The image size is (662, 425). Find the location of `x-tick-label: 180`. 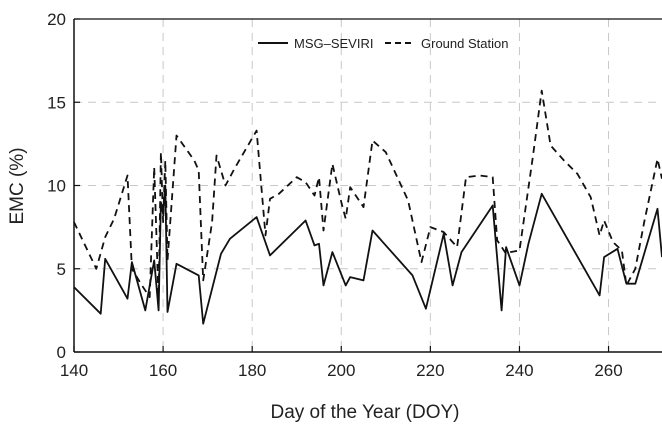

x-tick-label: 180 is located at coordinates (252, 370).